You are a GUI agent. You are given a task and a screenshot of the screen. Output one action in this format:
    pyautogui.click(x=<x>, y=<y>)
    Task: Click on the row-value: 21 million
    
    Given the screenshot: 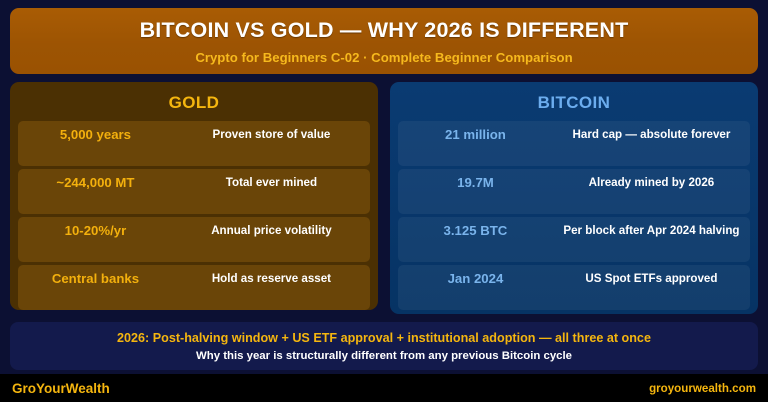 What is the action you would take?
    pyautogui.click(x=475, y=134)
    